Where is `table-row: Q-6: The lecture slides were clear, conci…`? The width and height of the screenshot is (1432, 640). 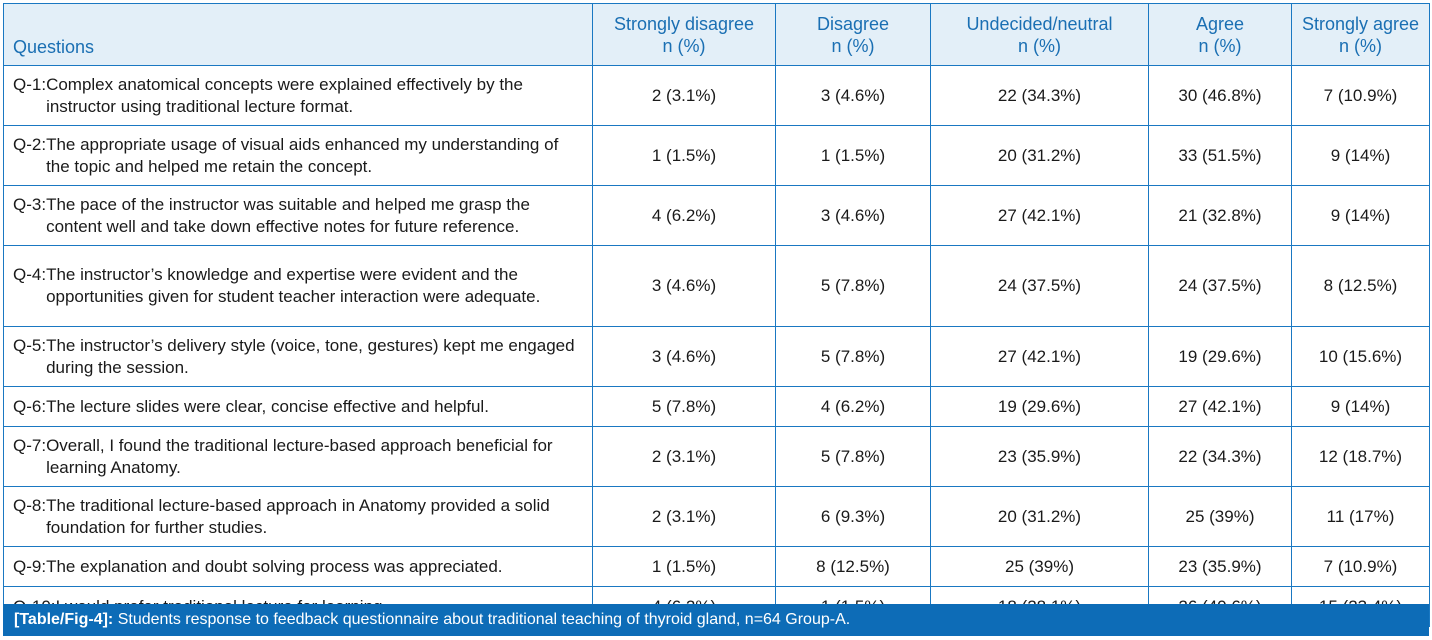 table-row: Q-6: The lecture slides were clear, conci… is located at coordinates (716, 406).